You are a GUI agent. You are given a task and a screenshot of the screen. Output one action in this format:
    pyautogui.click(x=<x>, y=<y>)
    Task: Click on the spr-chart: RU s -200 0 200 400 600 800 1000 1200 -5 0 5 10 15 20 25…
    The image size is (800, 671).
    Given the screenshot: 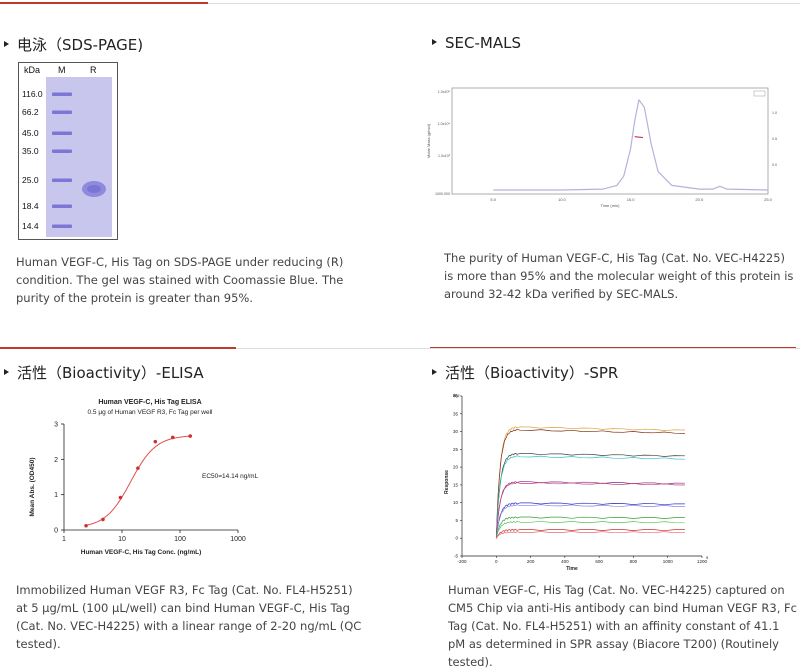 What is the action you would take?
    pyautogui.click(x=580, y=481)
    